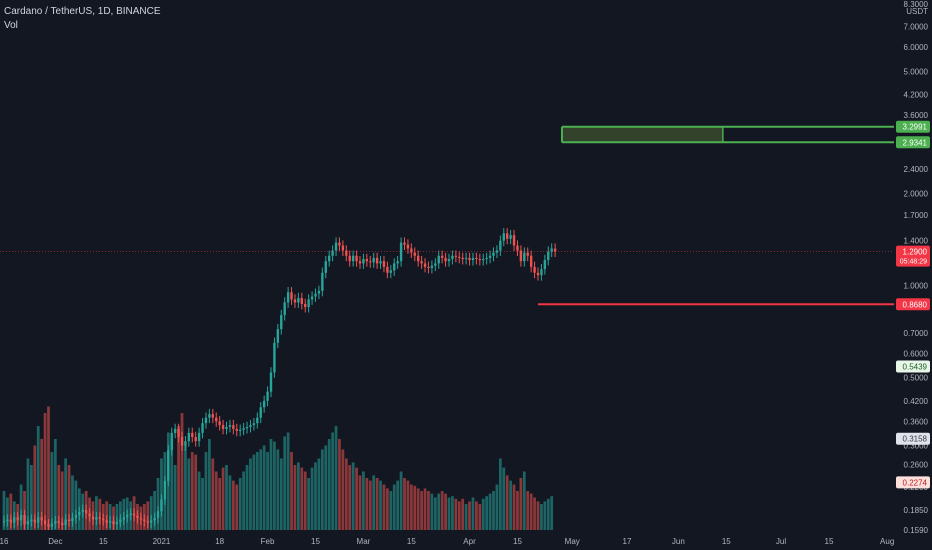 The width and height of the screenshot is (932, 550). I want to click on level-tag-bg, so click(913, 366).